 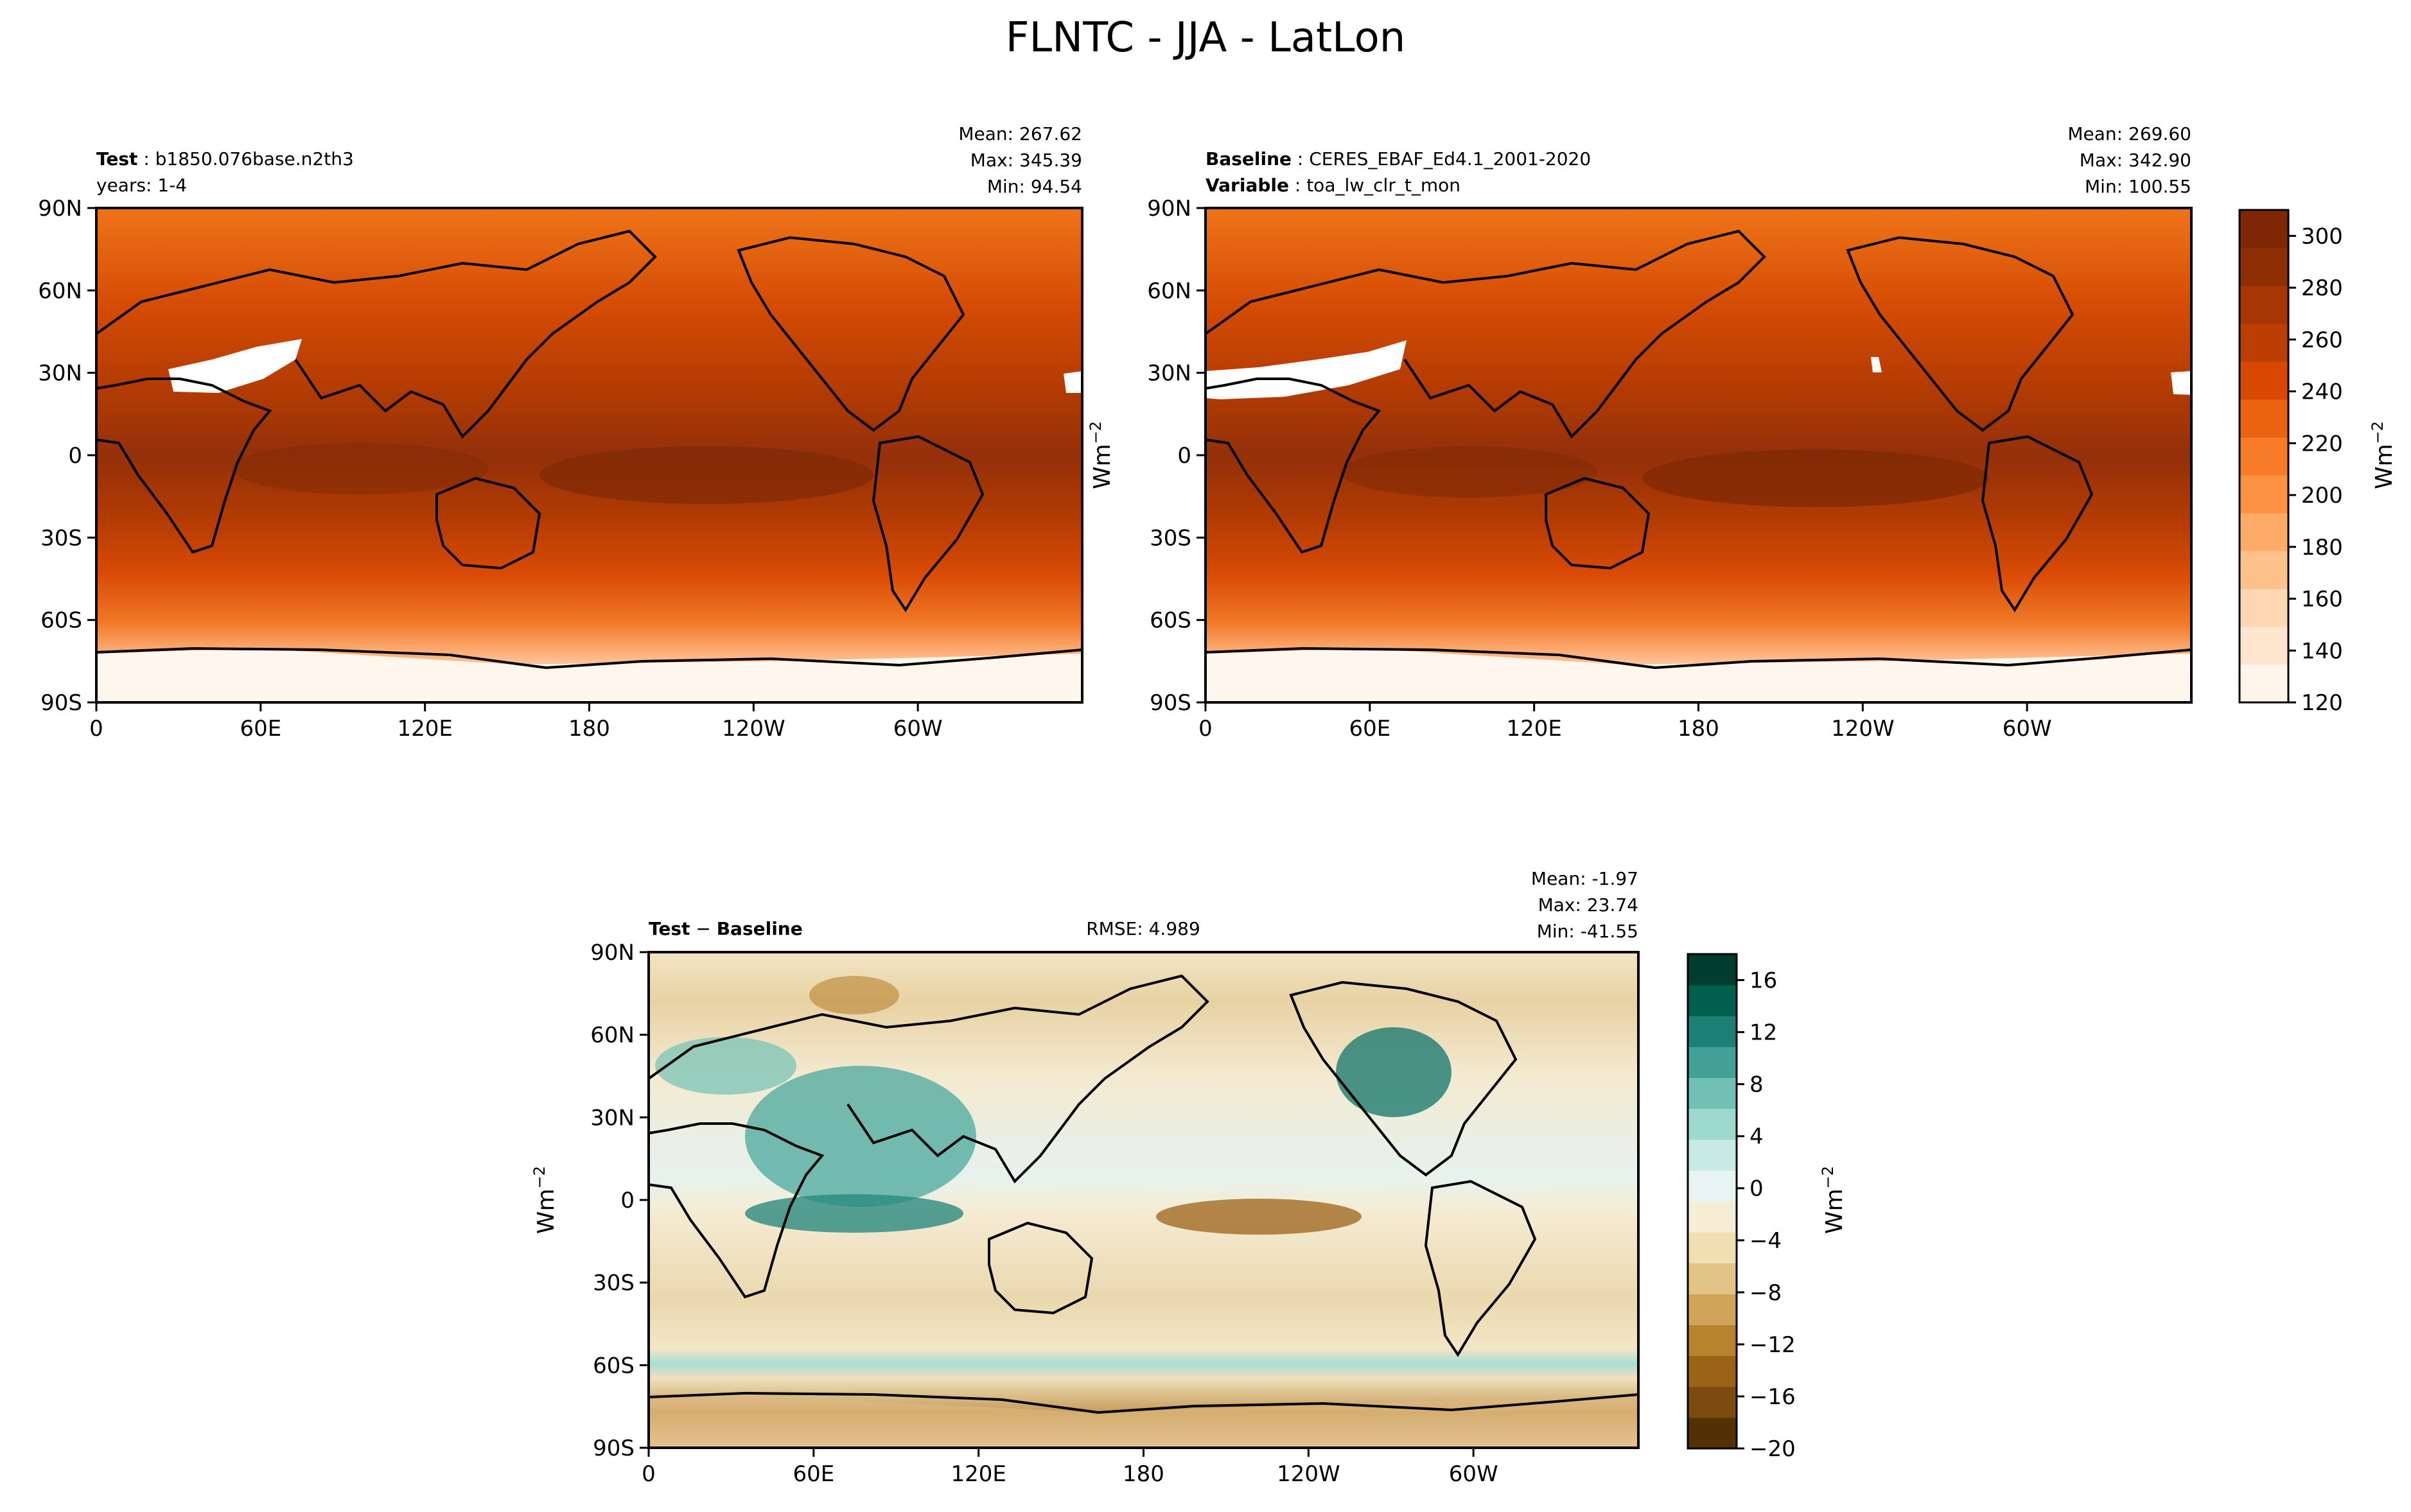 What do you see at coordinates (1584, 878) in the screenshot?
I see `diff-stat-mean: Mean: -1.97` at bounding box center [1584, 878].